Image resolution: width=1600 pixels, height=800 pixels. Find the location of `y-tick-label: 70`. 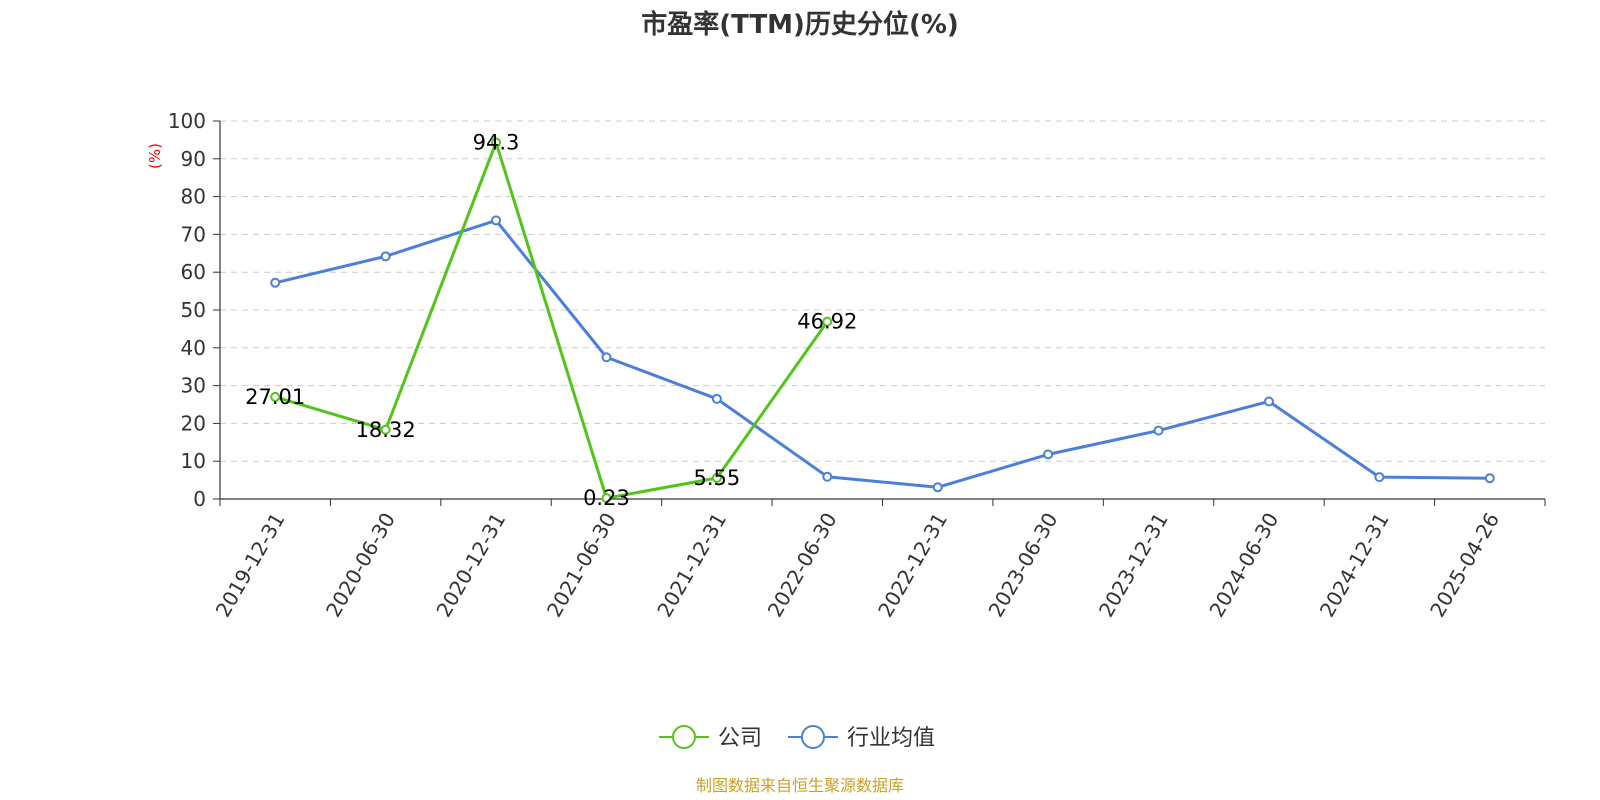

y-tick-label: 70 is located at coordinates (193, 234).